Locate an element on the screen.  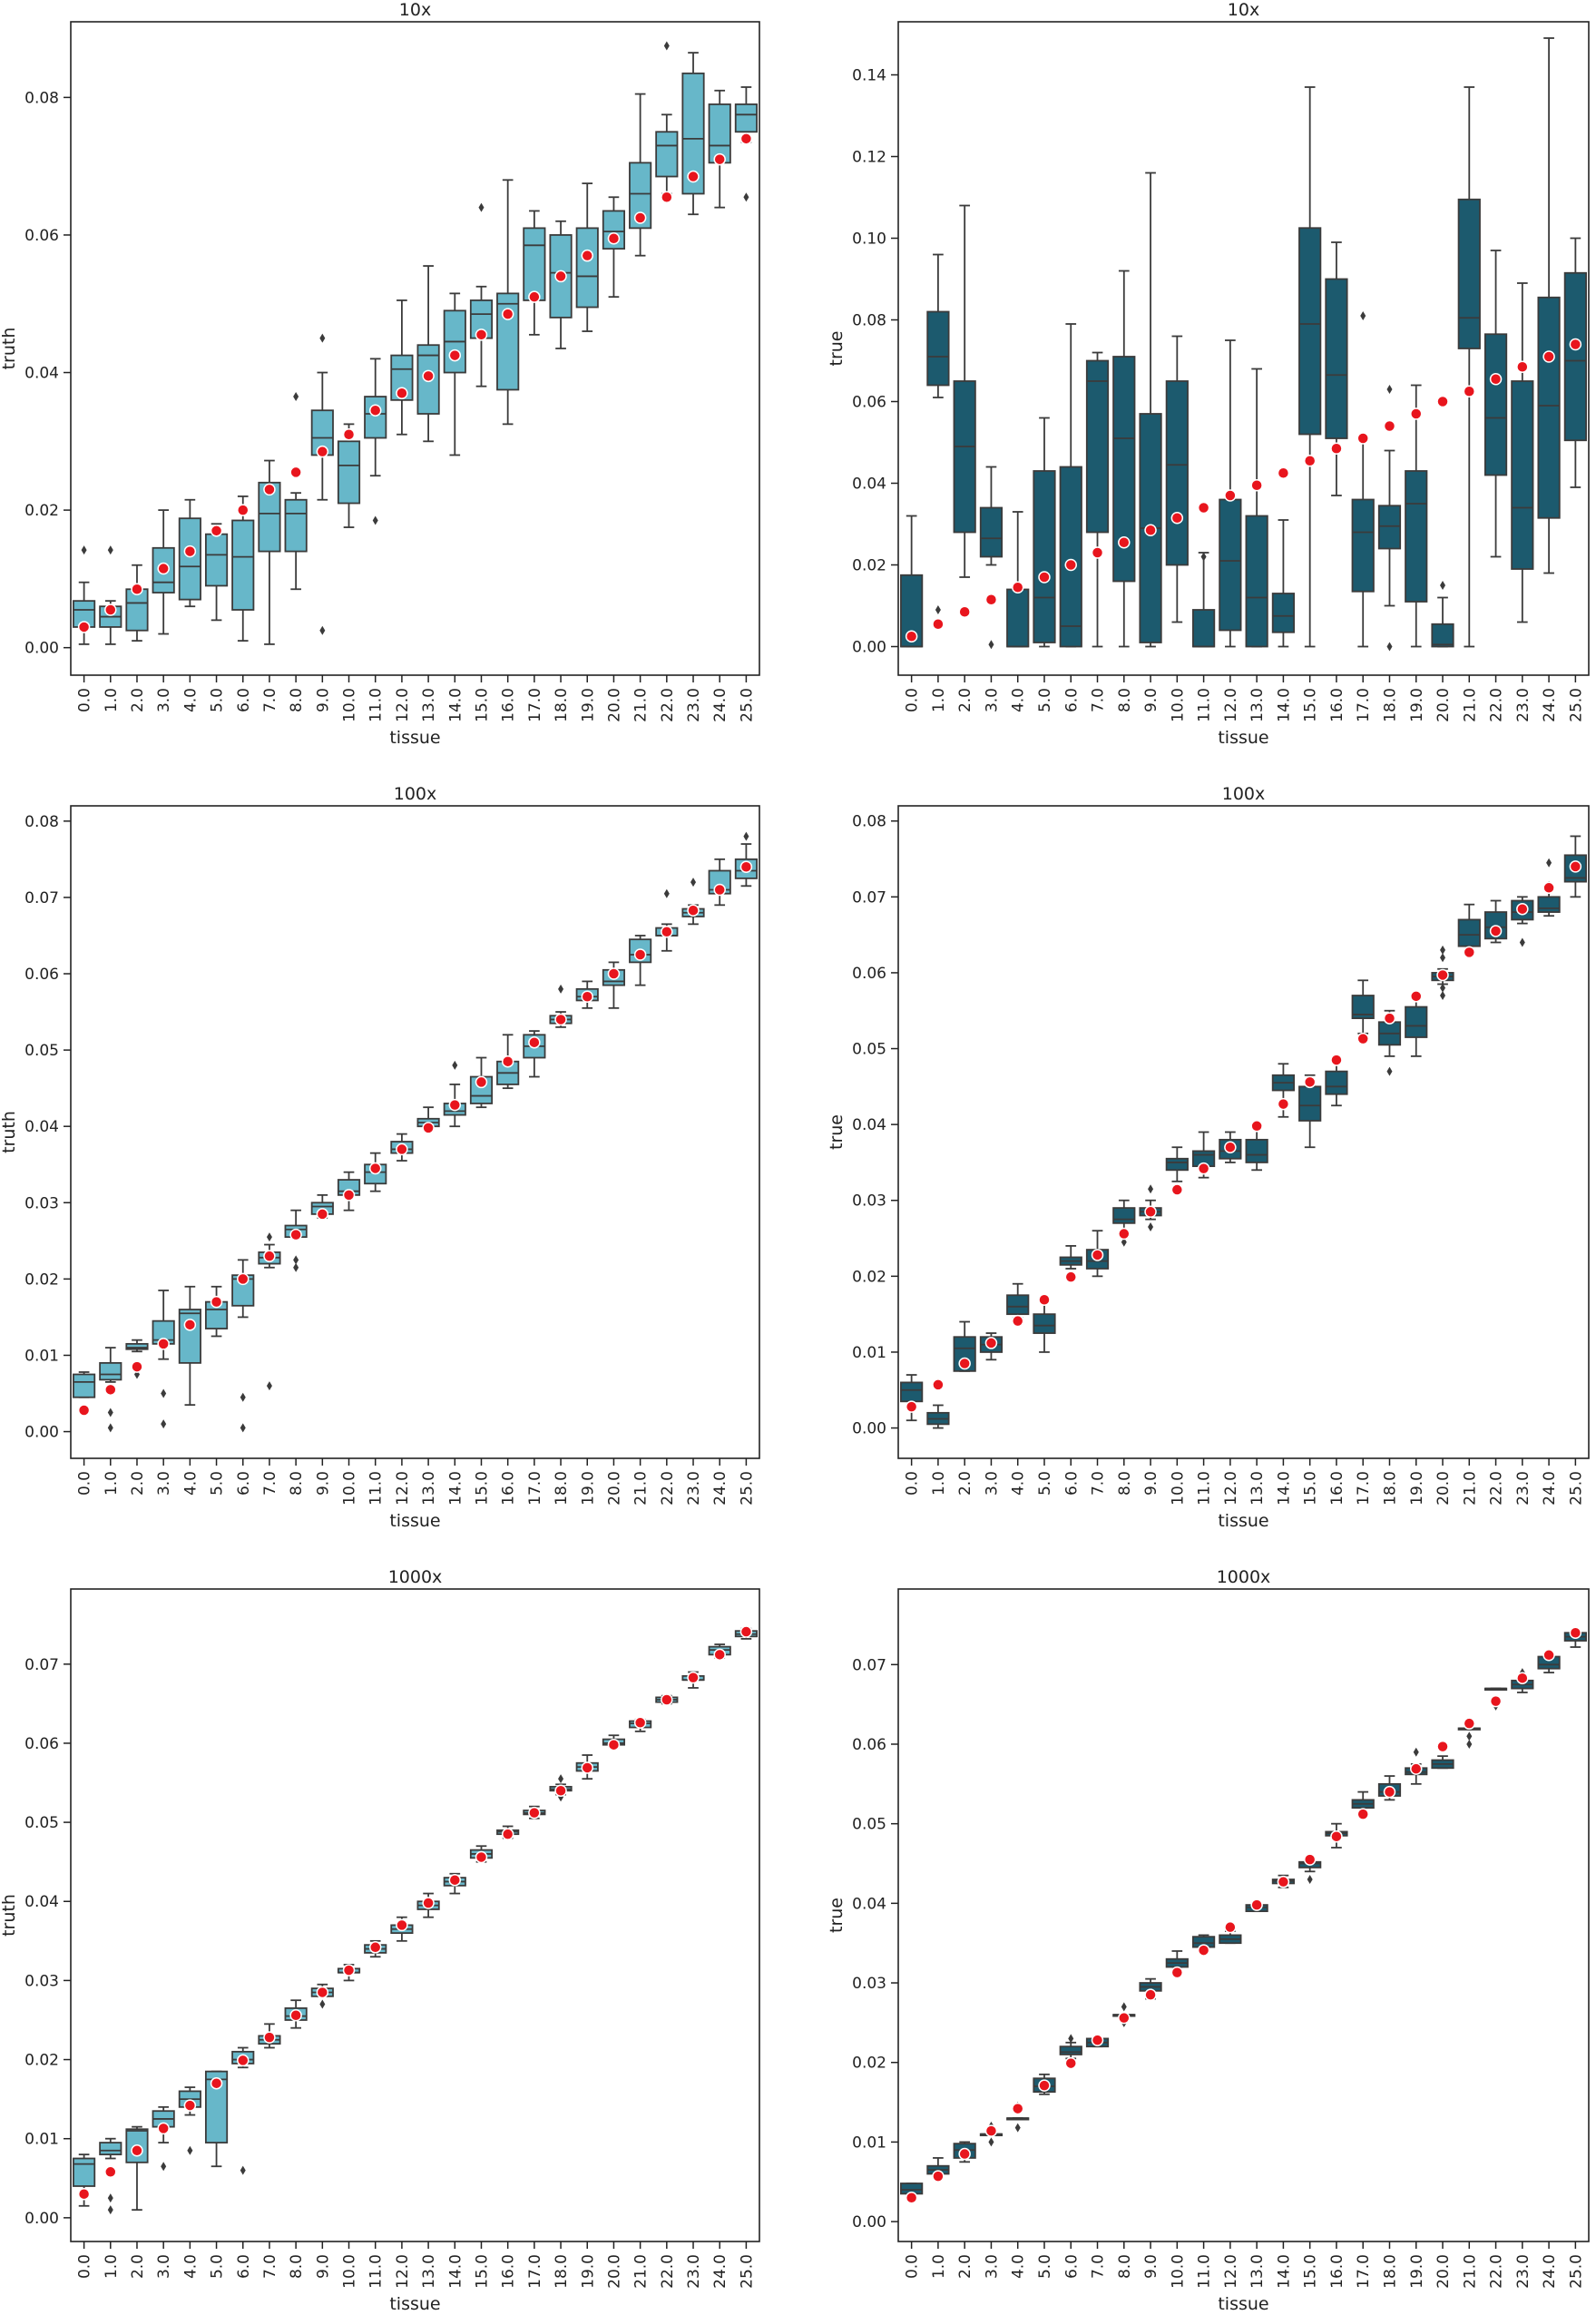
box-18.0 is located at coordinates (1389, 518).